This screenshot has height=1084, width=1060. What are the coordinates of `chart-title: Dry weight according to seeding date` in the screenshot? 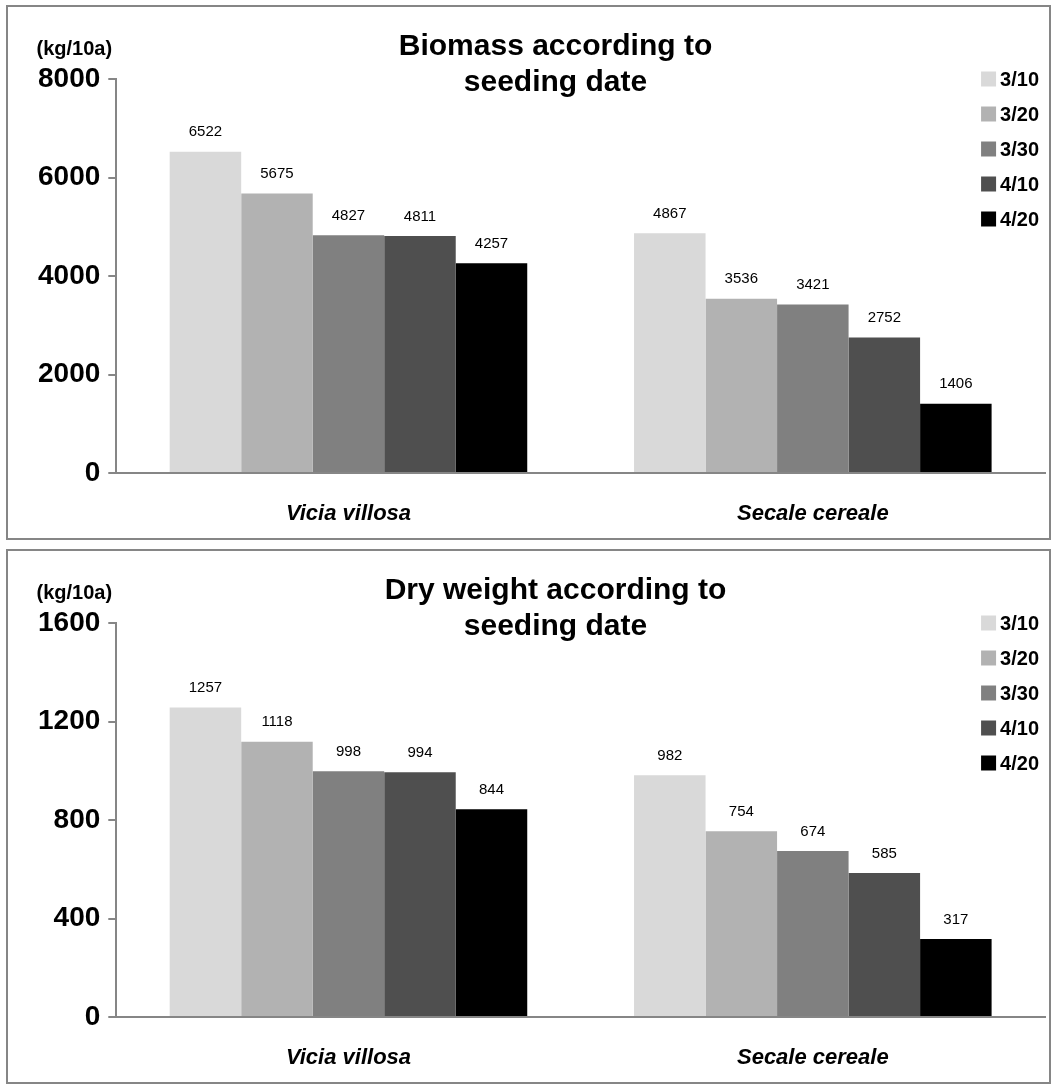 It's located at (555, 607).